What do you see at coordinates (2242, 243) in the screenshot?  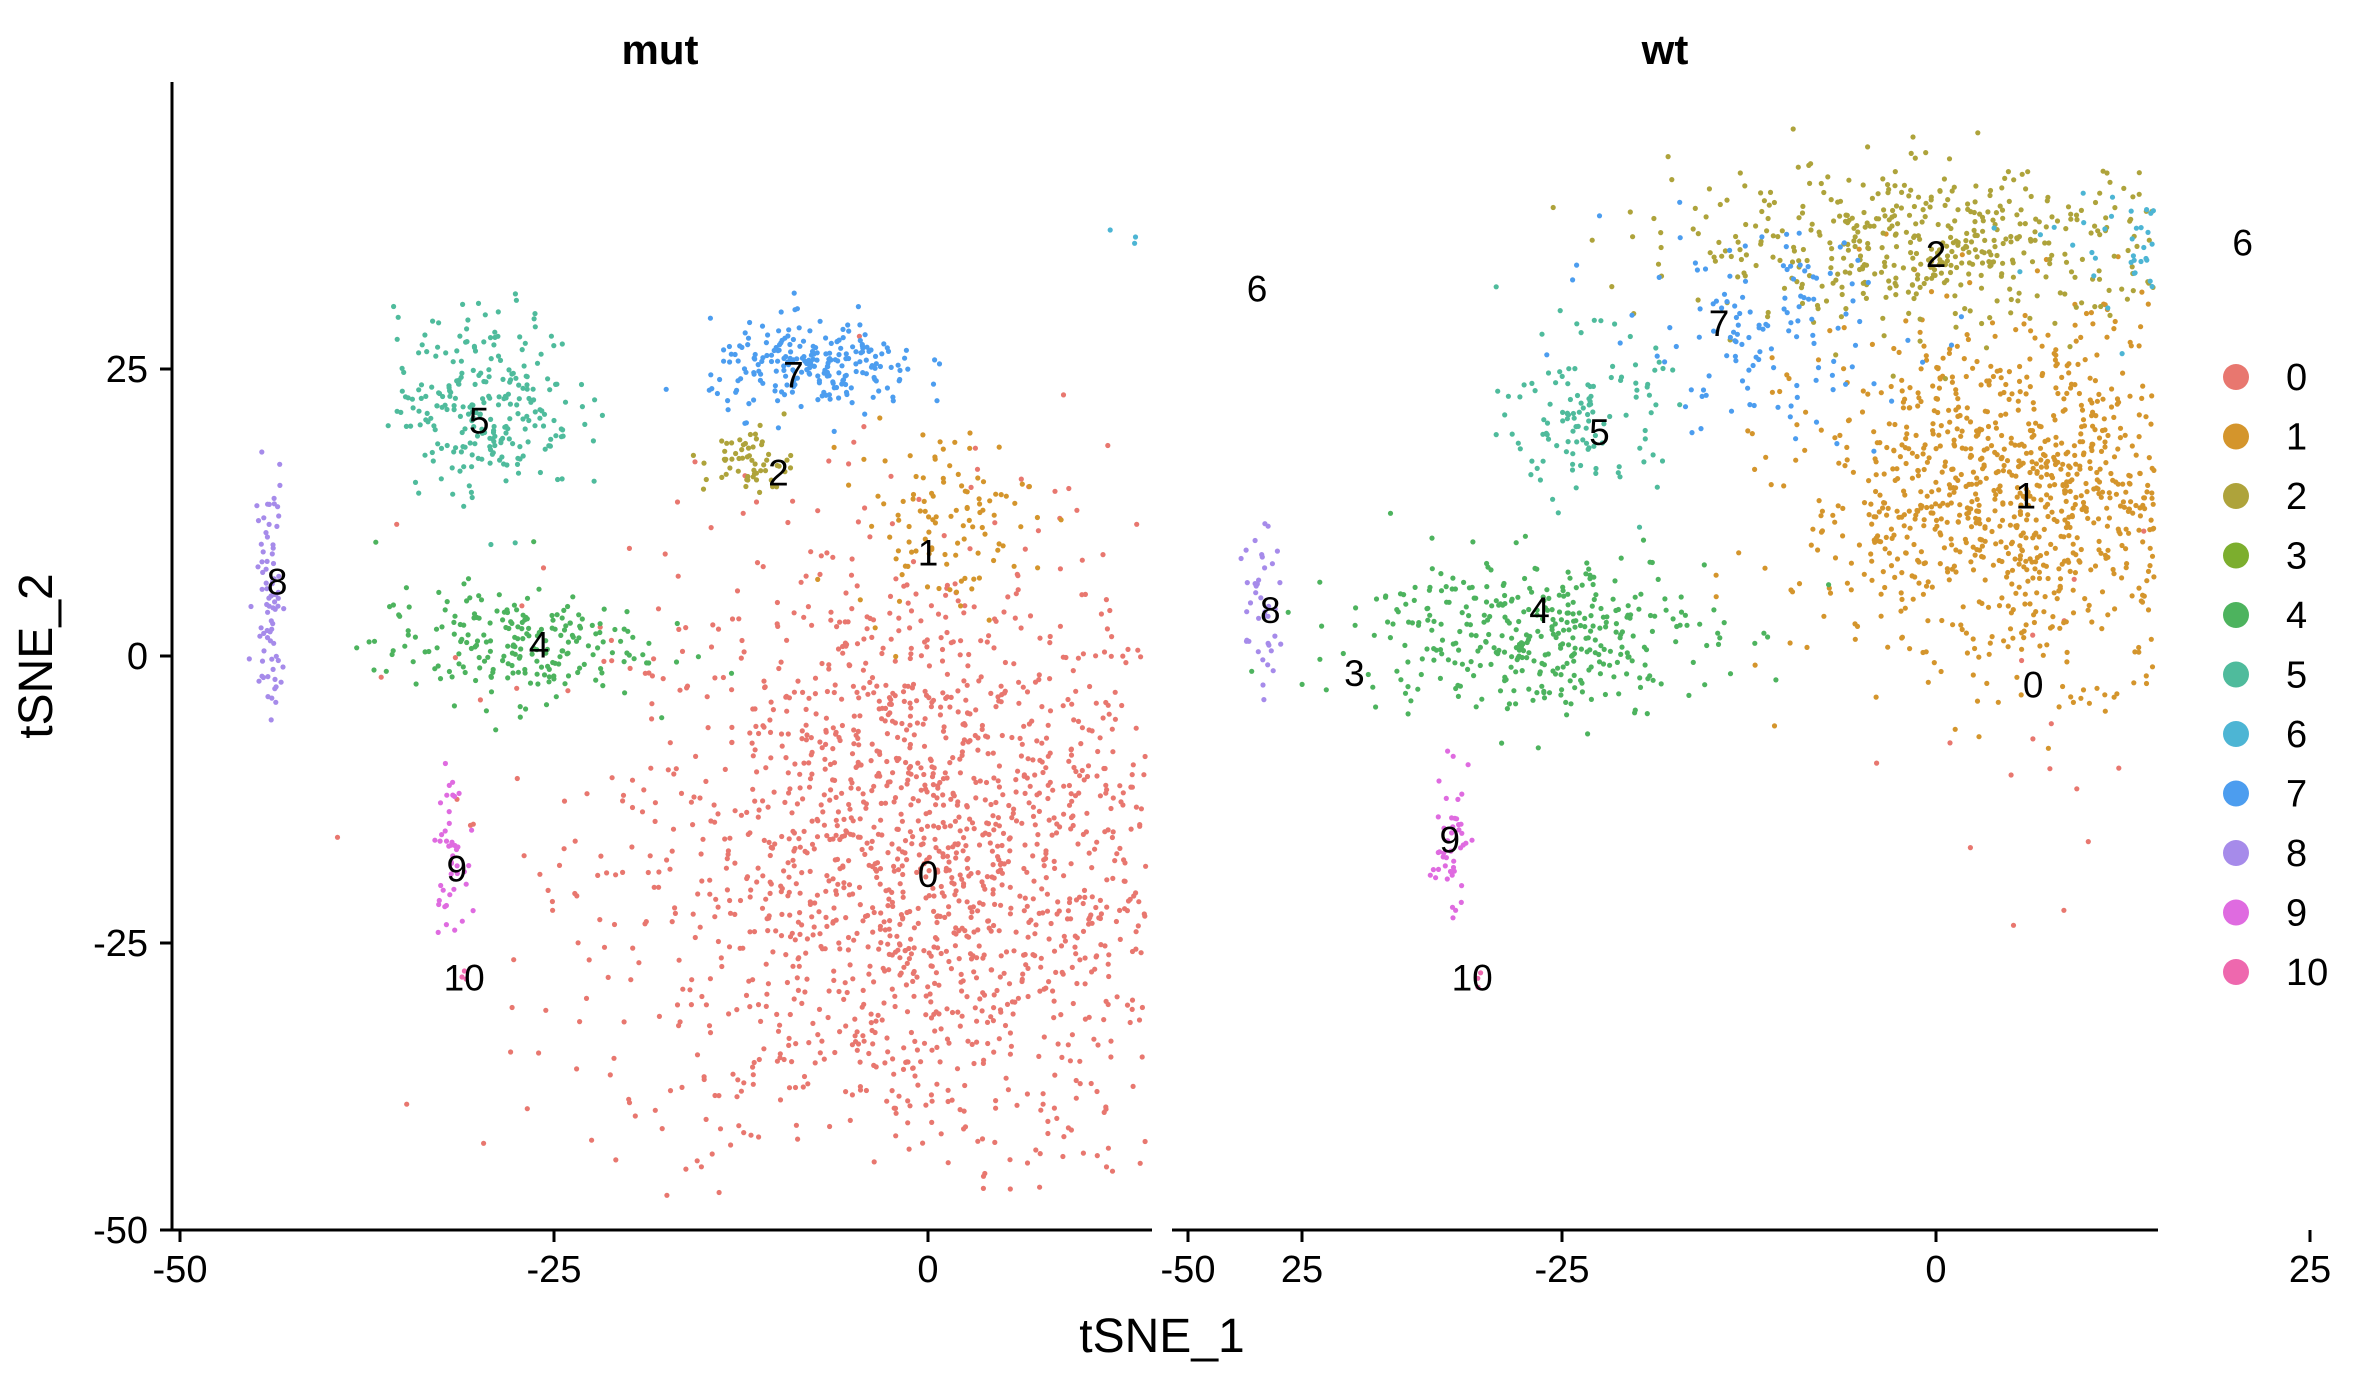 I see `cluster-label-6: 6` at bounding box center [2242, 243].